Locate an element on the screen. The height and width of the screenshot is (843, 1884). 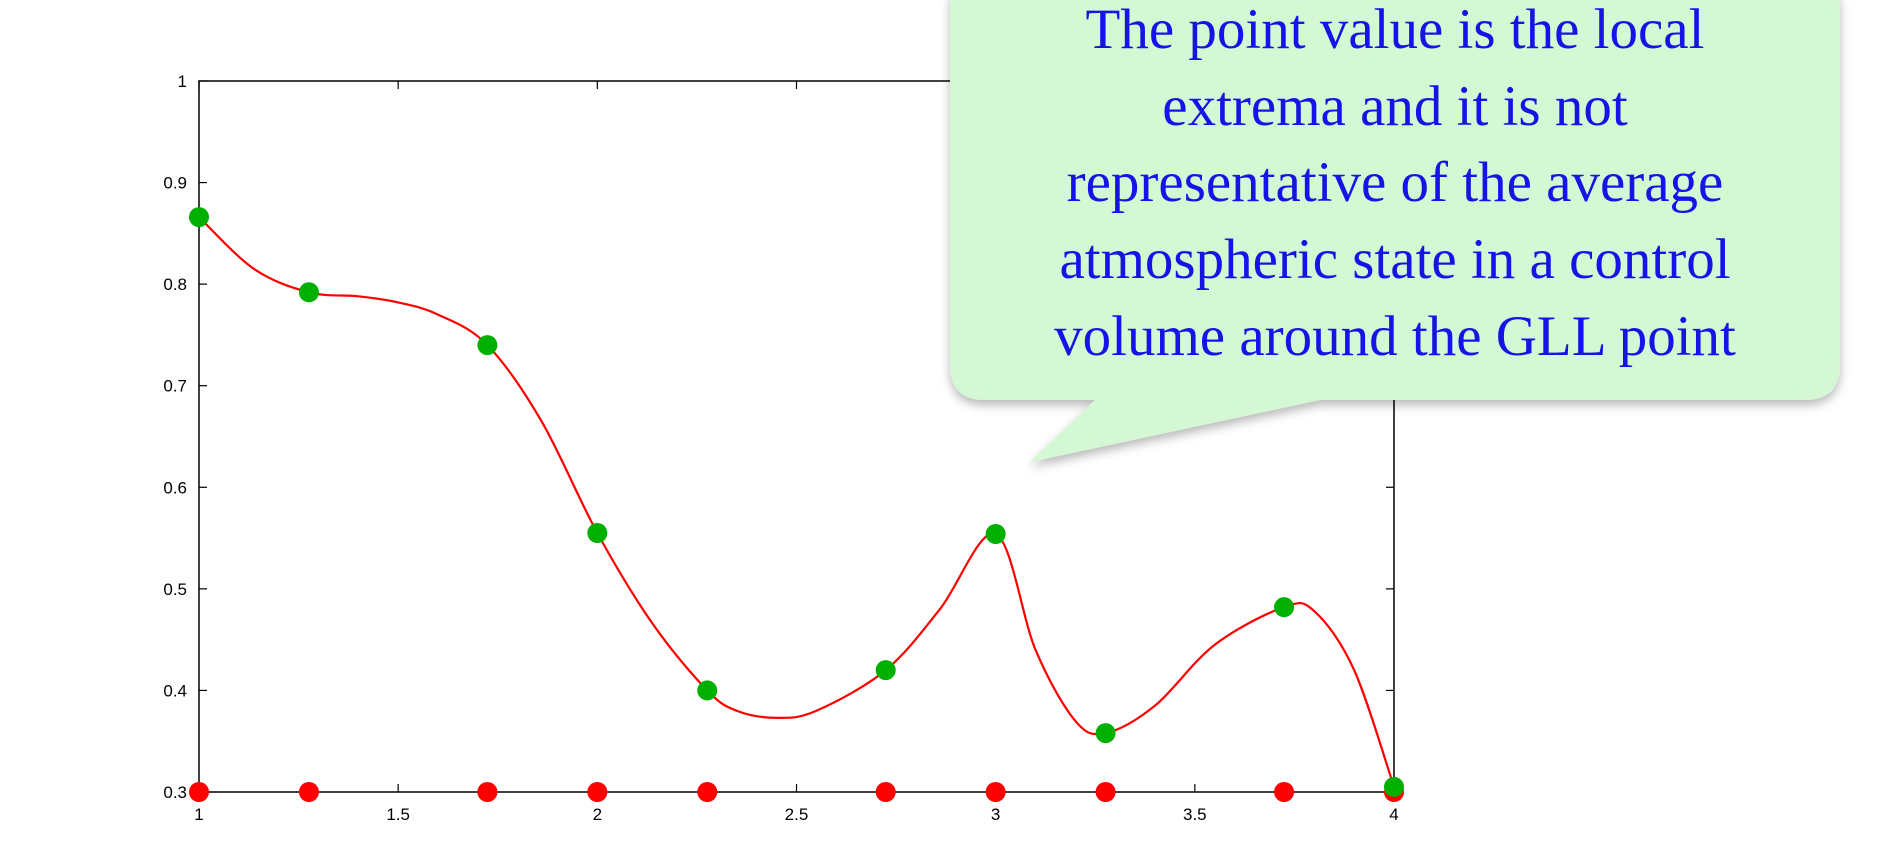
y-tick-label: 0.5 is located at coordinates (175, 589).